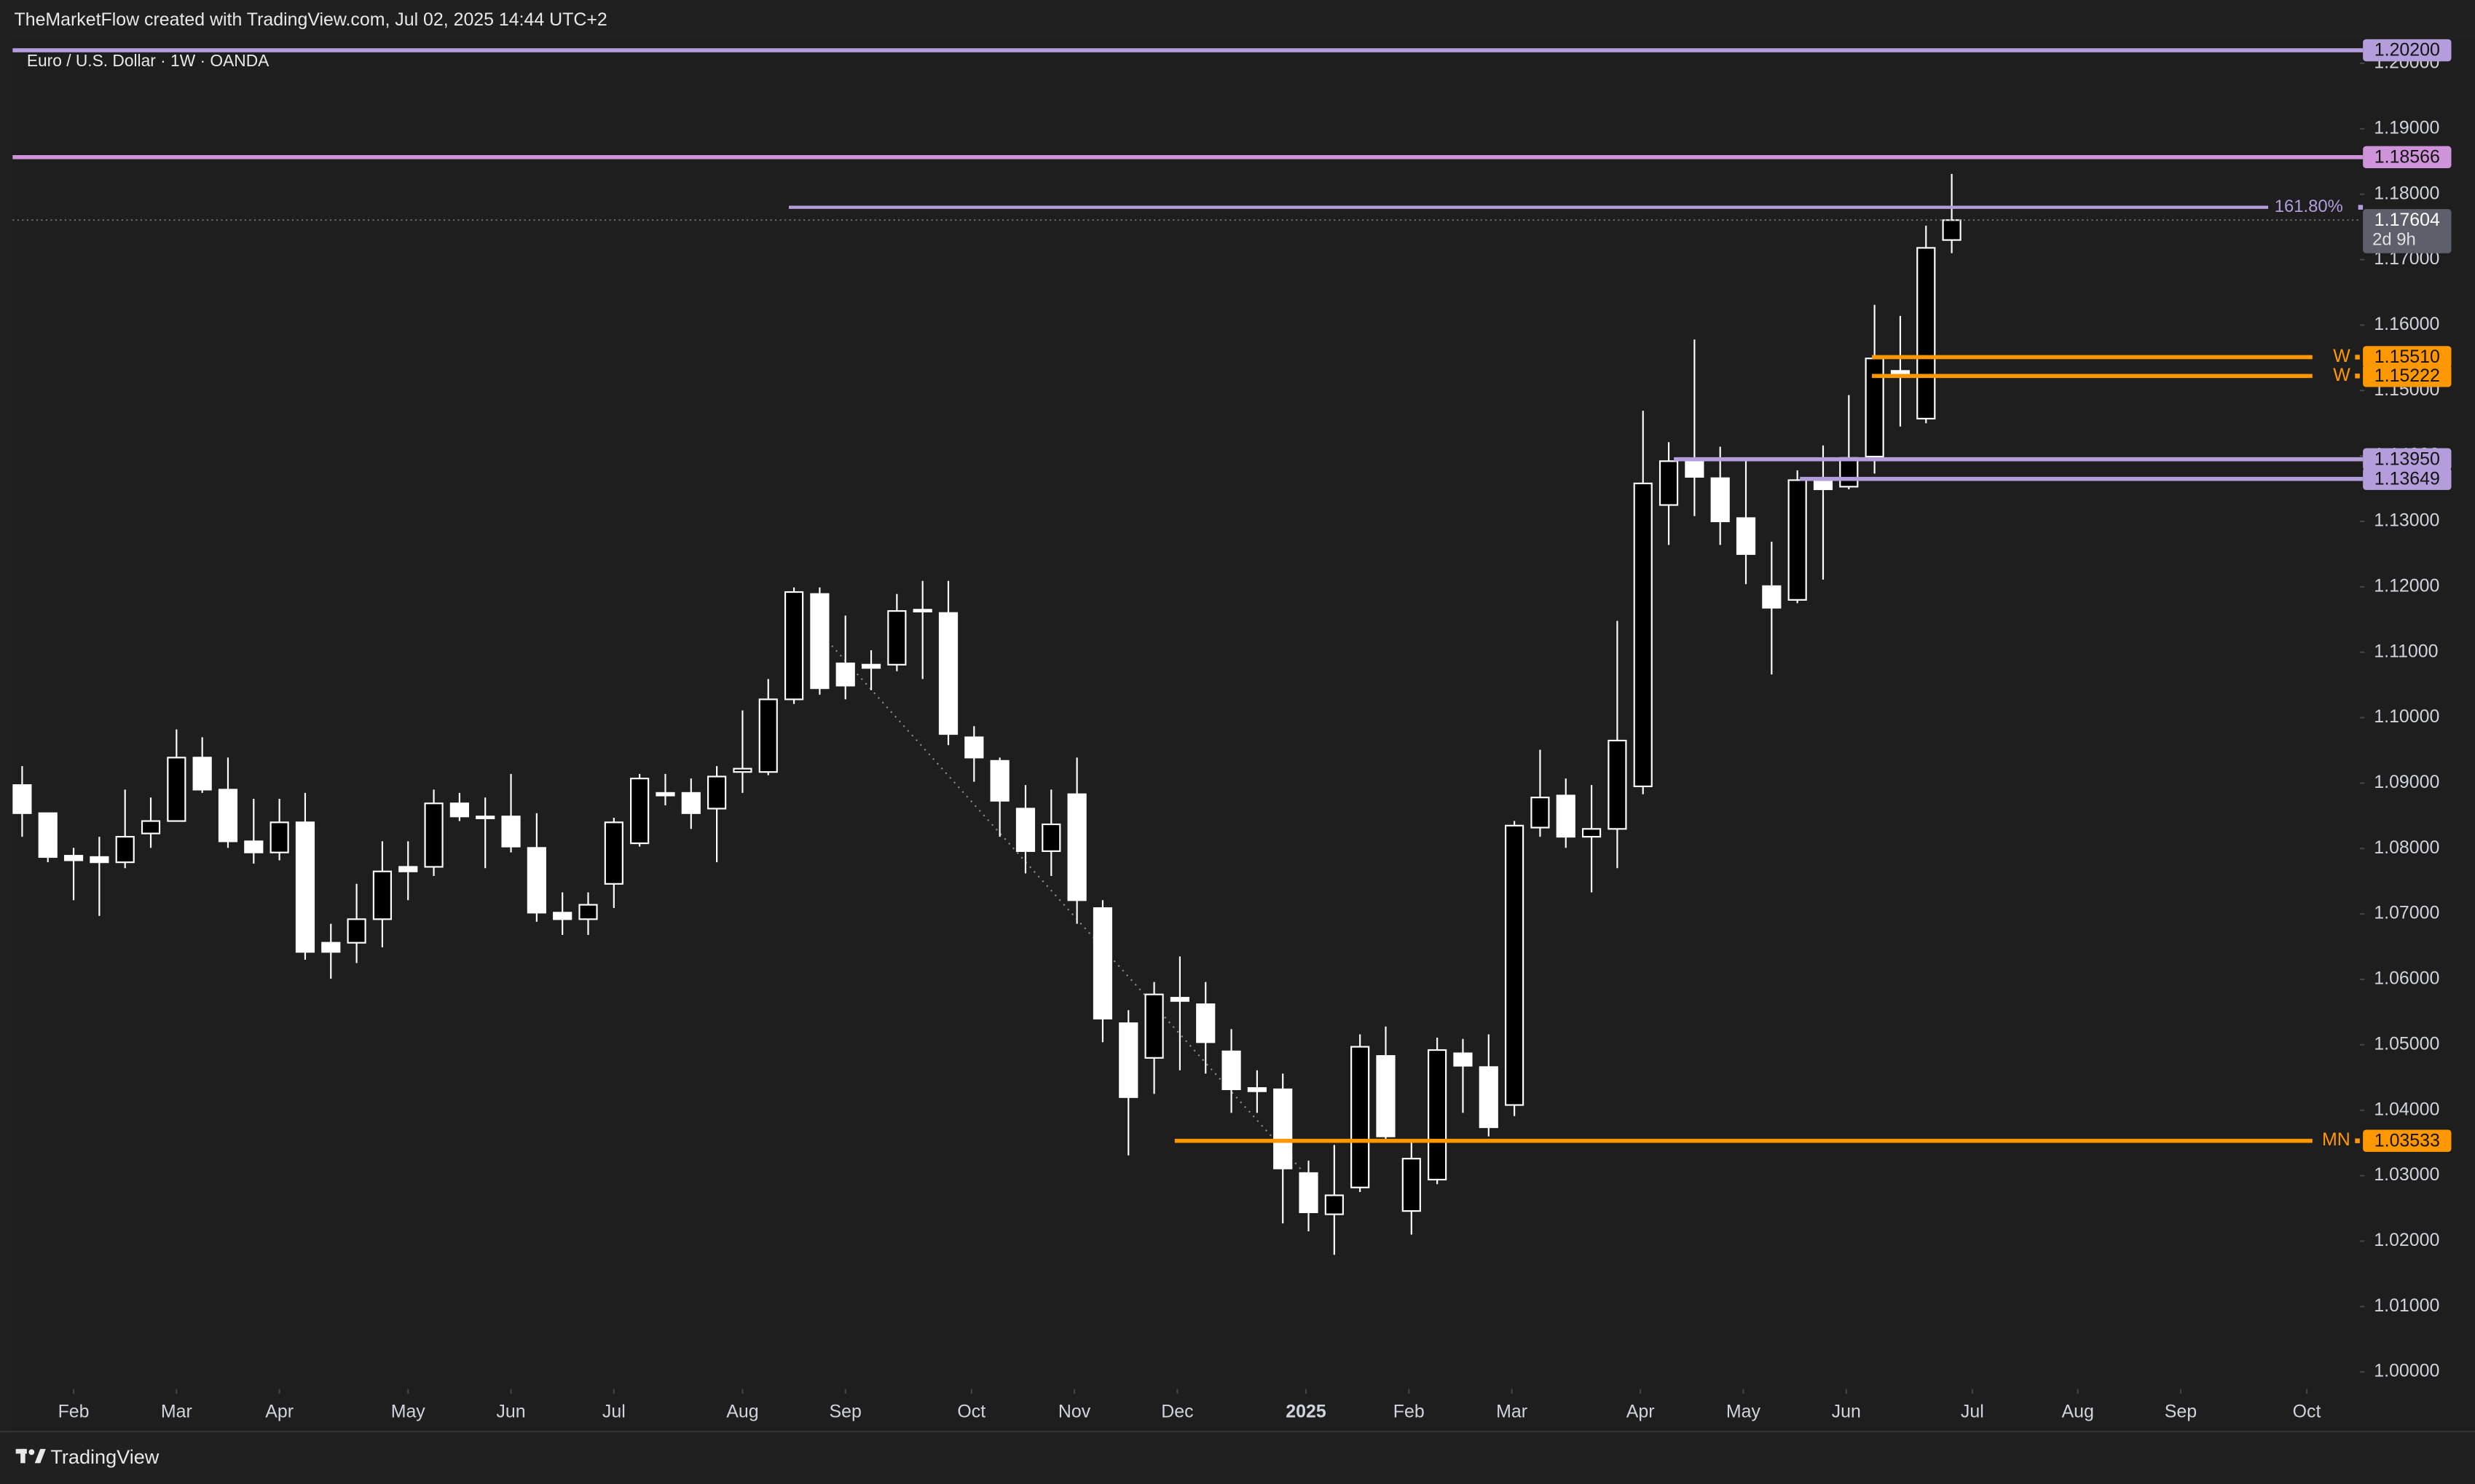 This screenshot has width=2475, height=1484. I want to click on y-tick-label: 1.07000, so click(2406, 913).